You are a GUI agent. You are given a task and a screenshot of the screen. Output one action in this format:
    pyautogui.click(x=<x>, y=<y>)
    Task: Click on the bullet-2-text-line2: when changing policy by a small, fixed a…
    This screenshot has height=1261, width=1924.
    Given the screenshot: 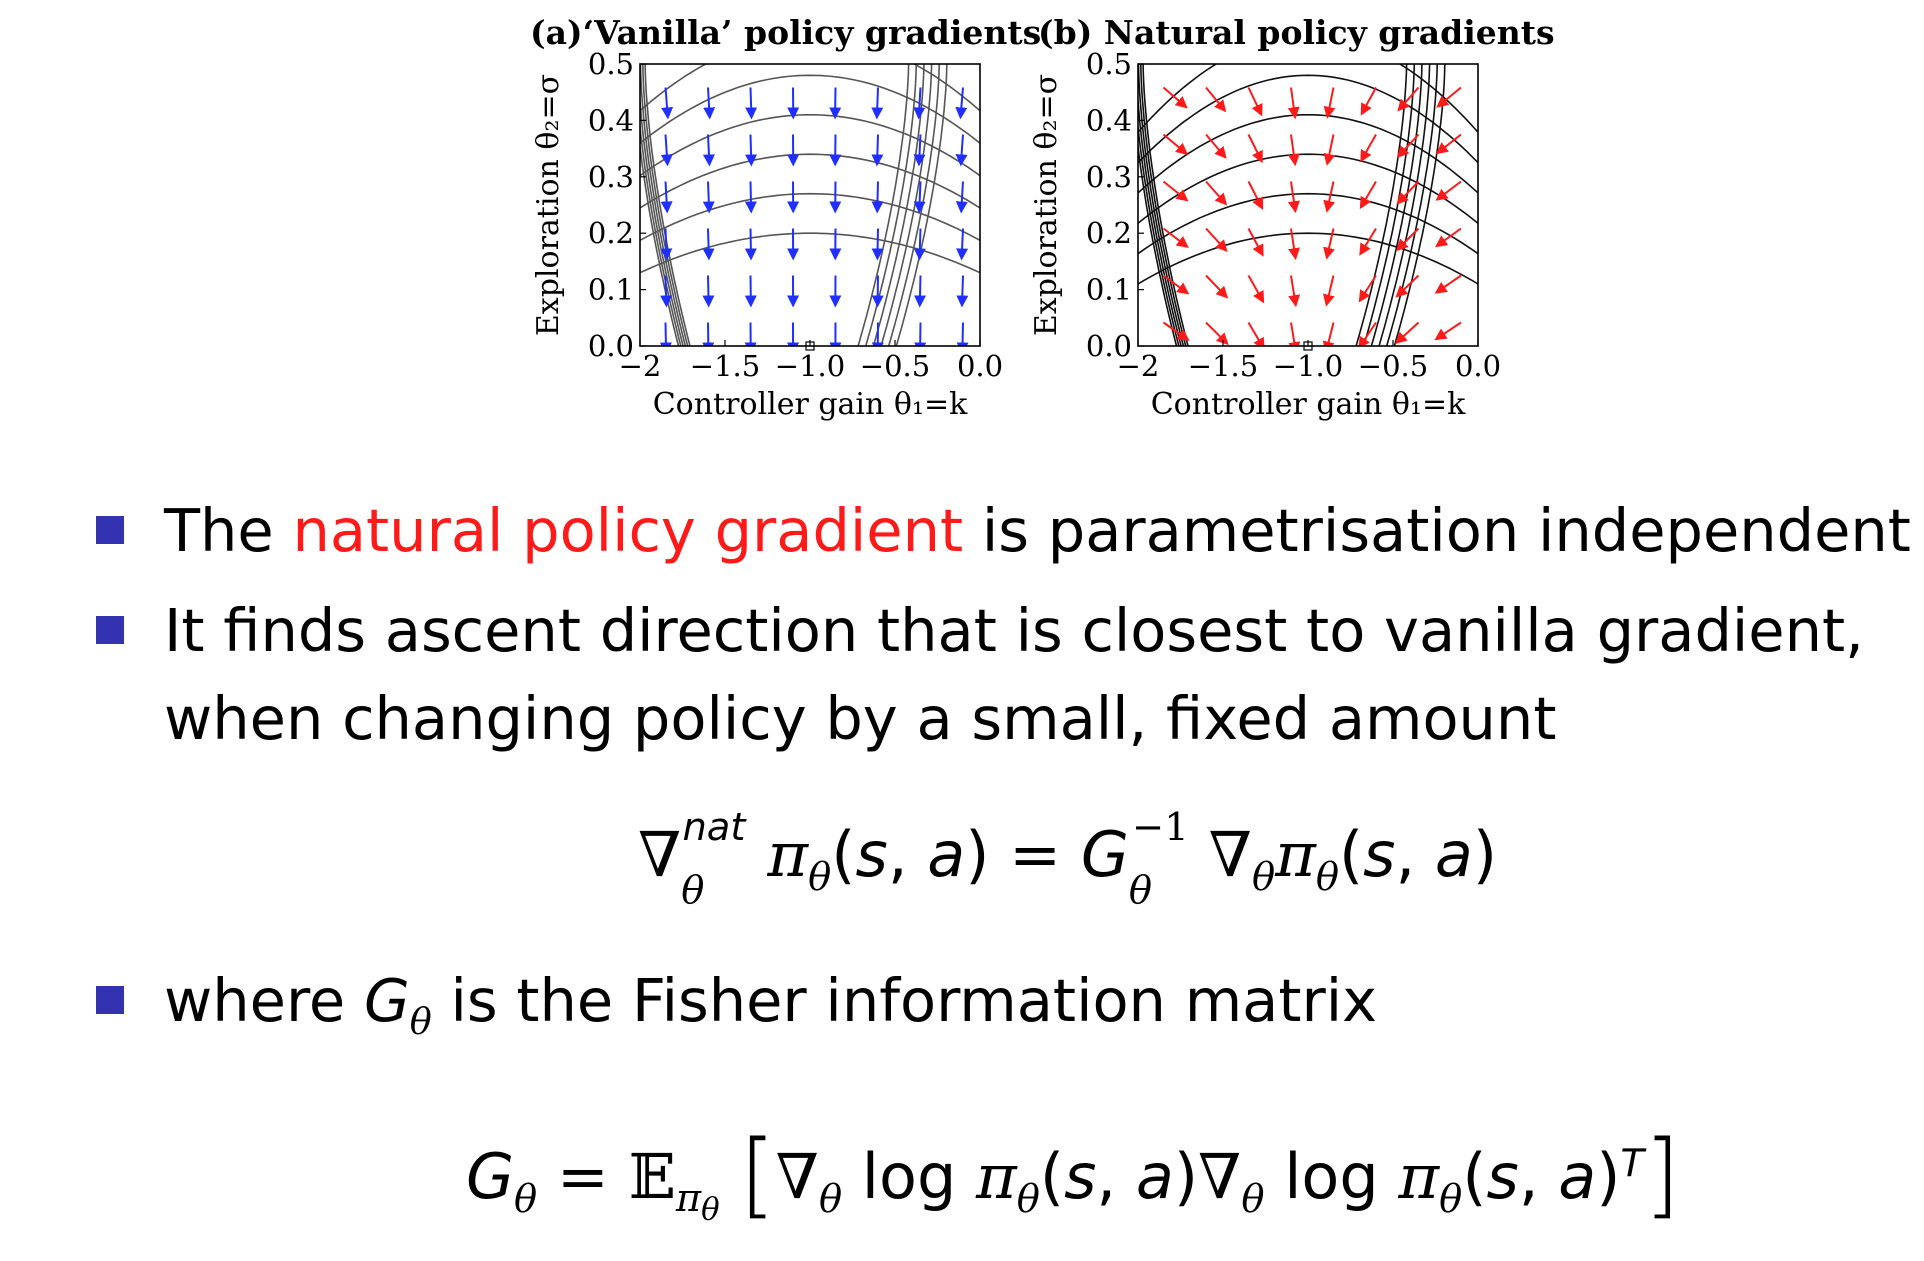 What is the action you would take?
    pyautogui.click(x=860, y=718)
    